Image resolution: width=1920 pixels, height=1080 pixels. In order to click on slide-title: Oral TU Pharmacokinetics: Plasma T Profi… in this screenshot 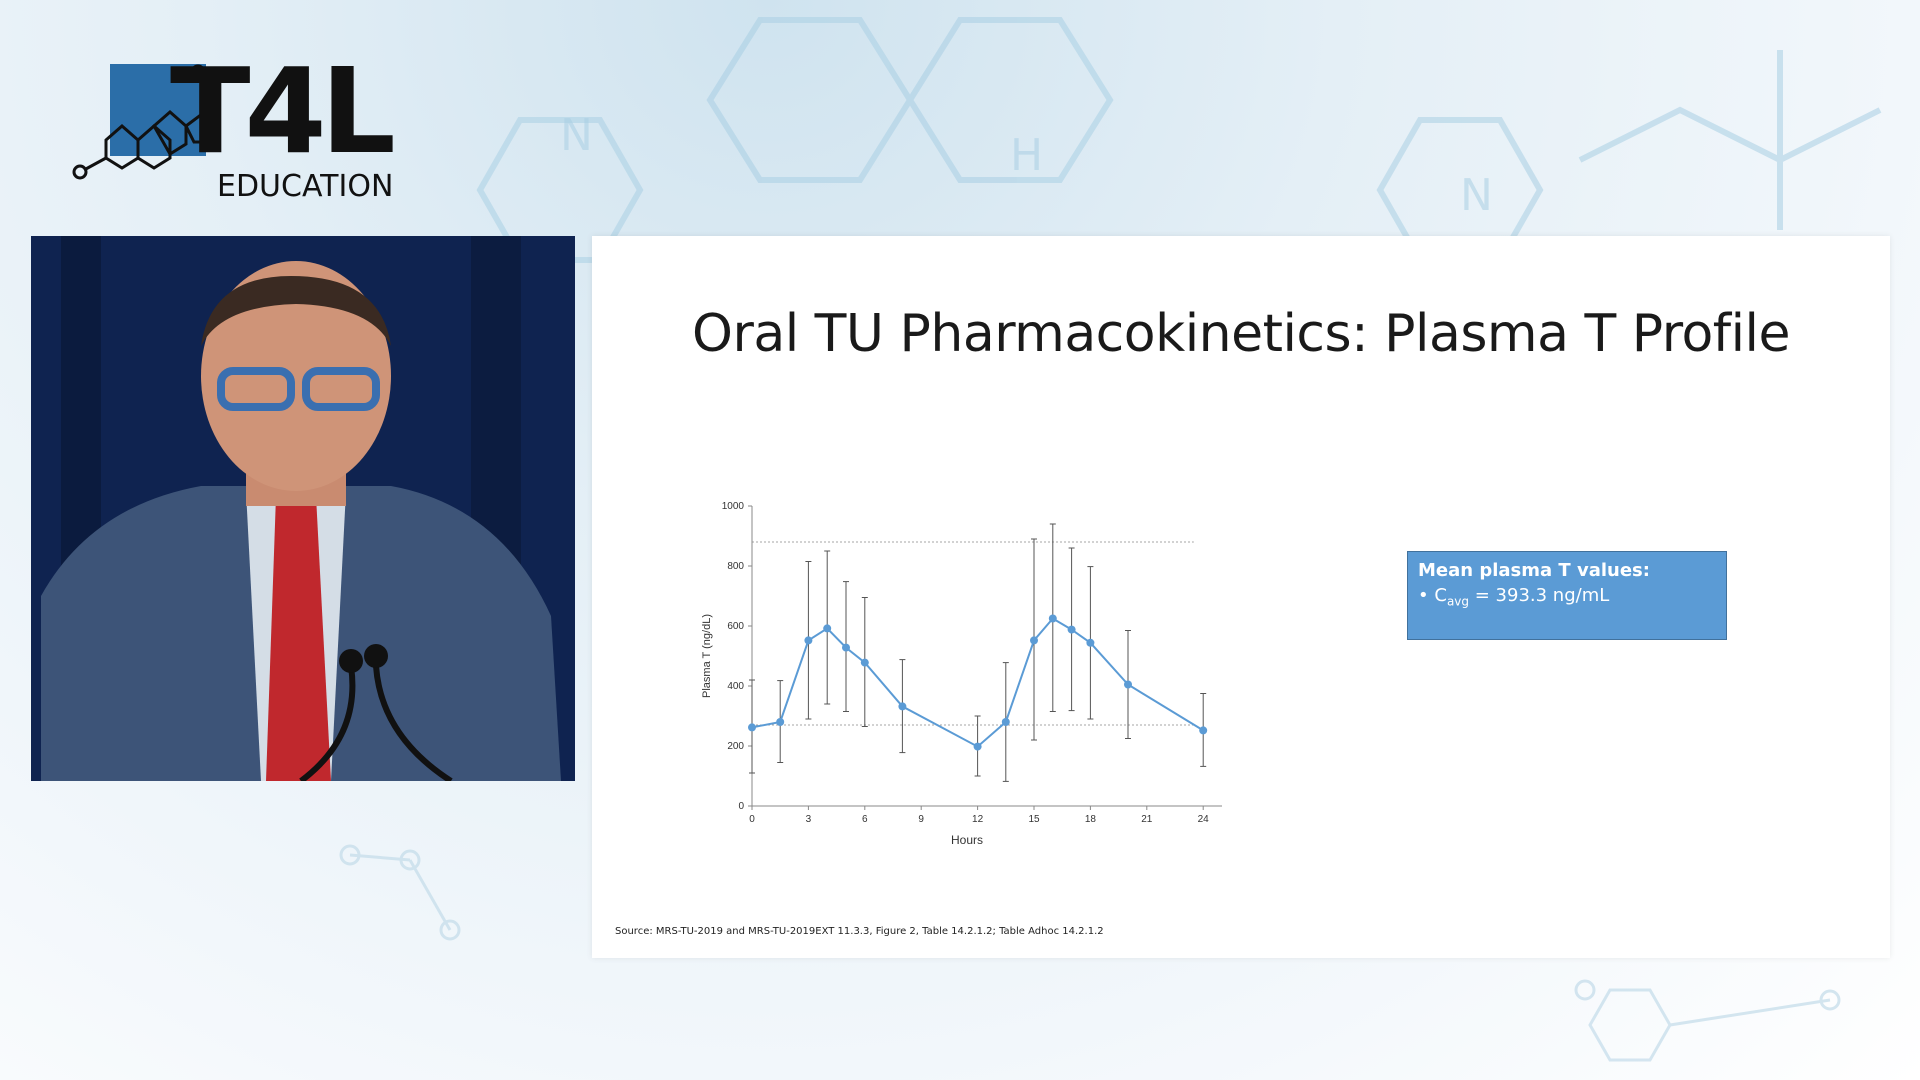, I will do `click(1241, 334)`.